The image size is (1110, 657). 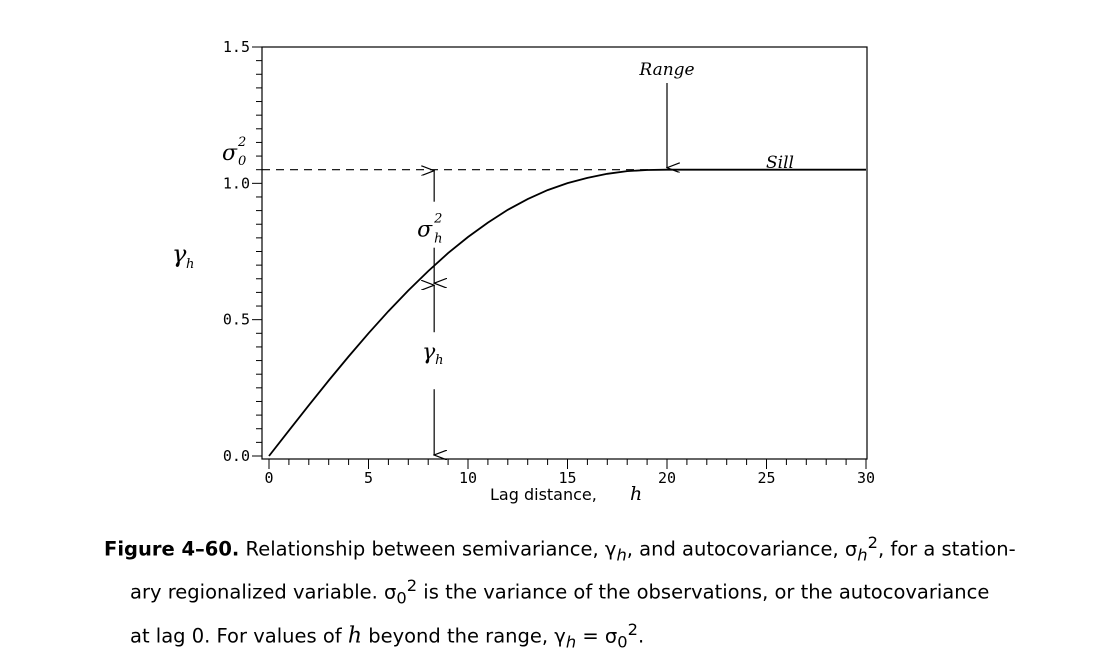 I want to click on x-tick-label: 5, so click(x=368, y=478).